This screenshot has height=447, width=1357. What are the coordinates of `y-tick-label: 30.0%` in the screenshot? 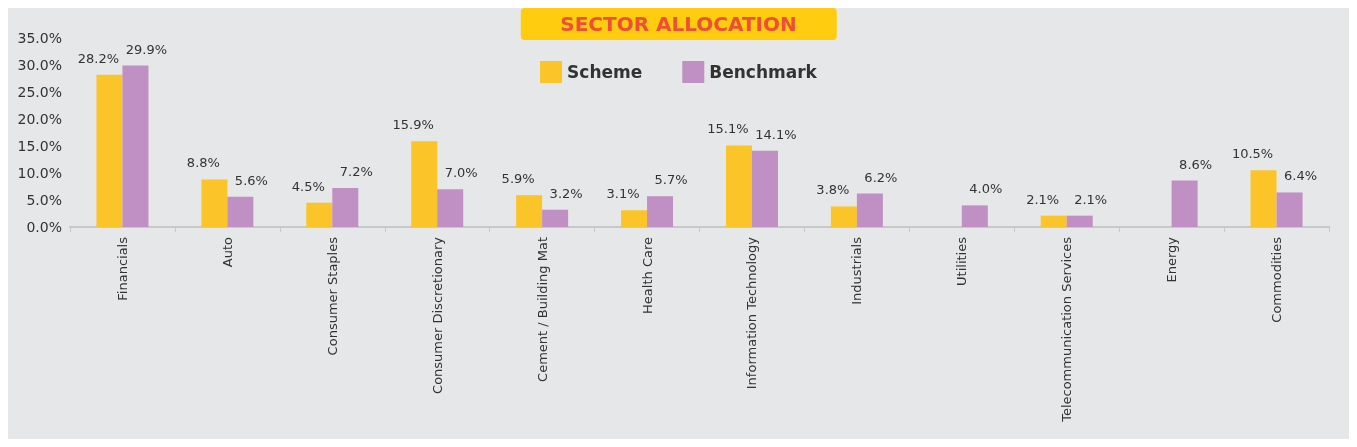 It's located at (39, 65).